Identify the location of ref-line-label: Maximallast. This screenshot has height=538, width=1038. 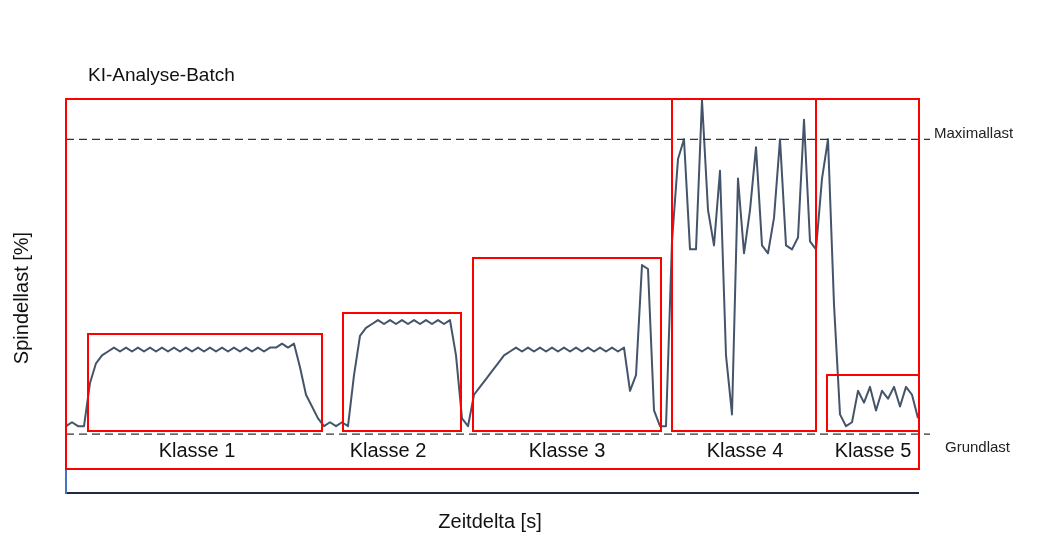
(974, 133).